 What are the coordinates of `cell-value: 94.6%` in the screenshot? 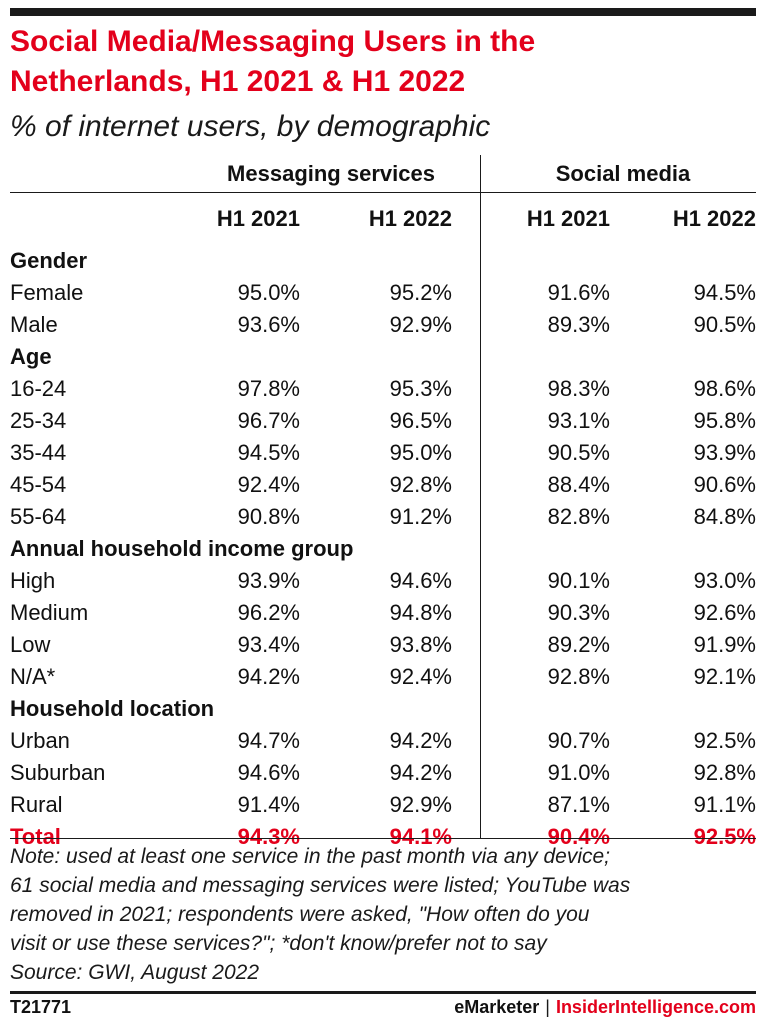 It's located at (420, 580).